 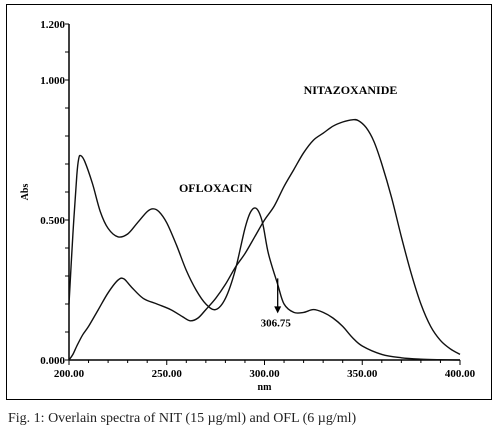 I want to click on series-label-ofloxacin: OFLOXACIN, so click(x=216, y=188).